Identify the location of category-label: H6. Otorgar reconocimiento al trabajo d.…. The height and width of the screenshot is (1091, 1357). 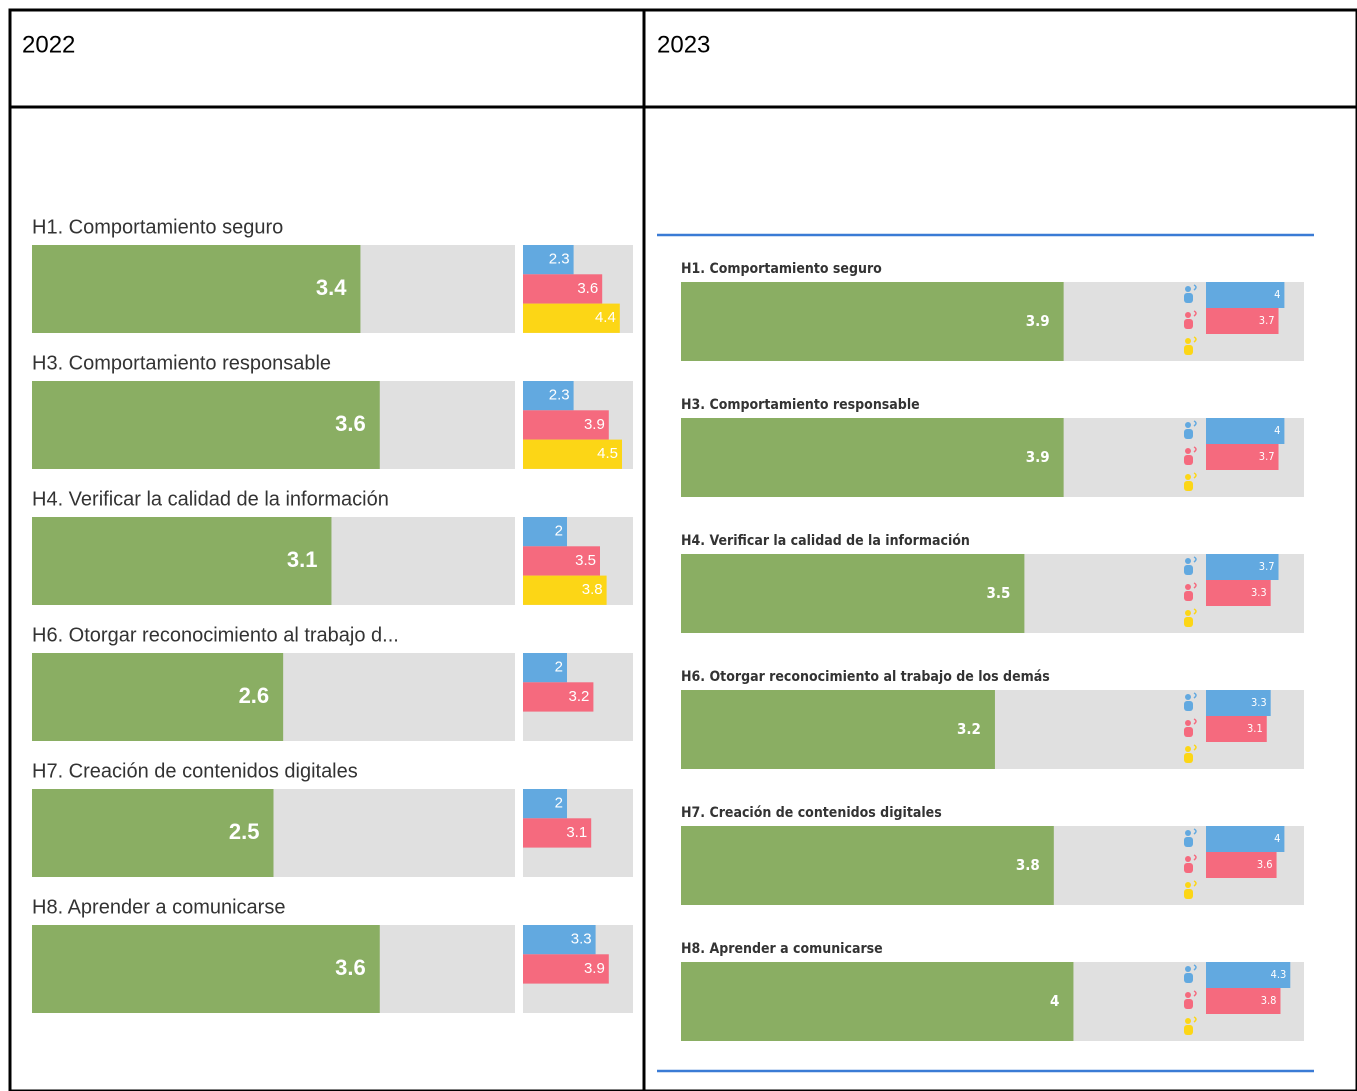
(215, 635).